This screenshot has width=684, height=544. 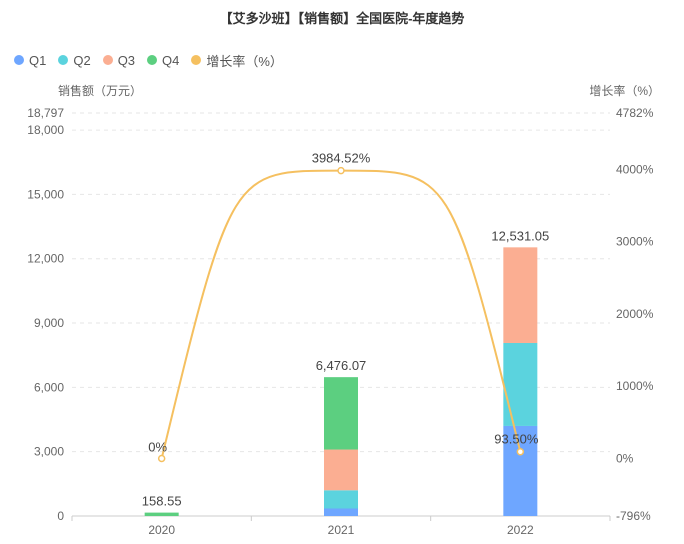 What do you see at coordinates (38, 60) in the screenshot?
I see `legend-label-q1: Q1` at bounding box center [38, 60].